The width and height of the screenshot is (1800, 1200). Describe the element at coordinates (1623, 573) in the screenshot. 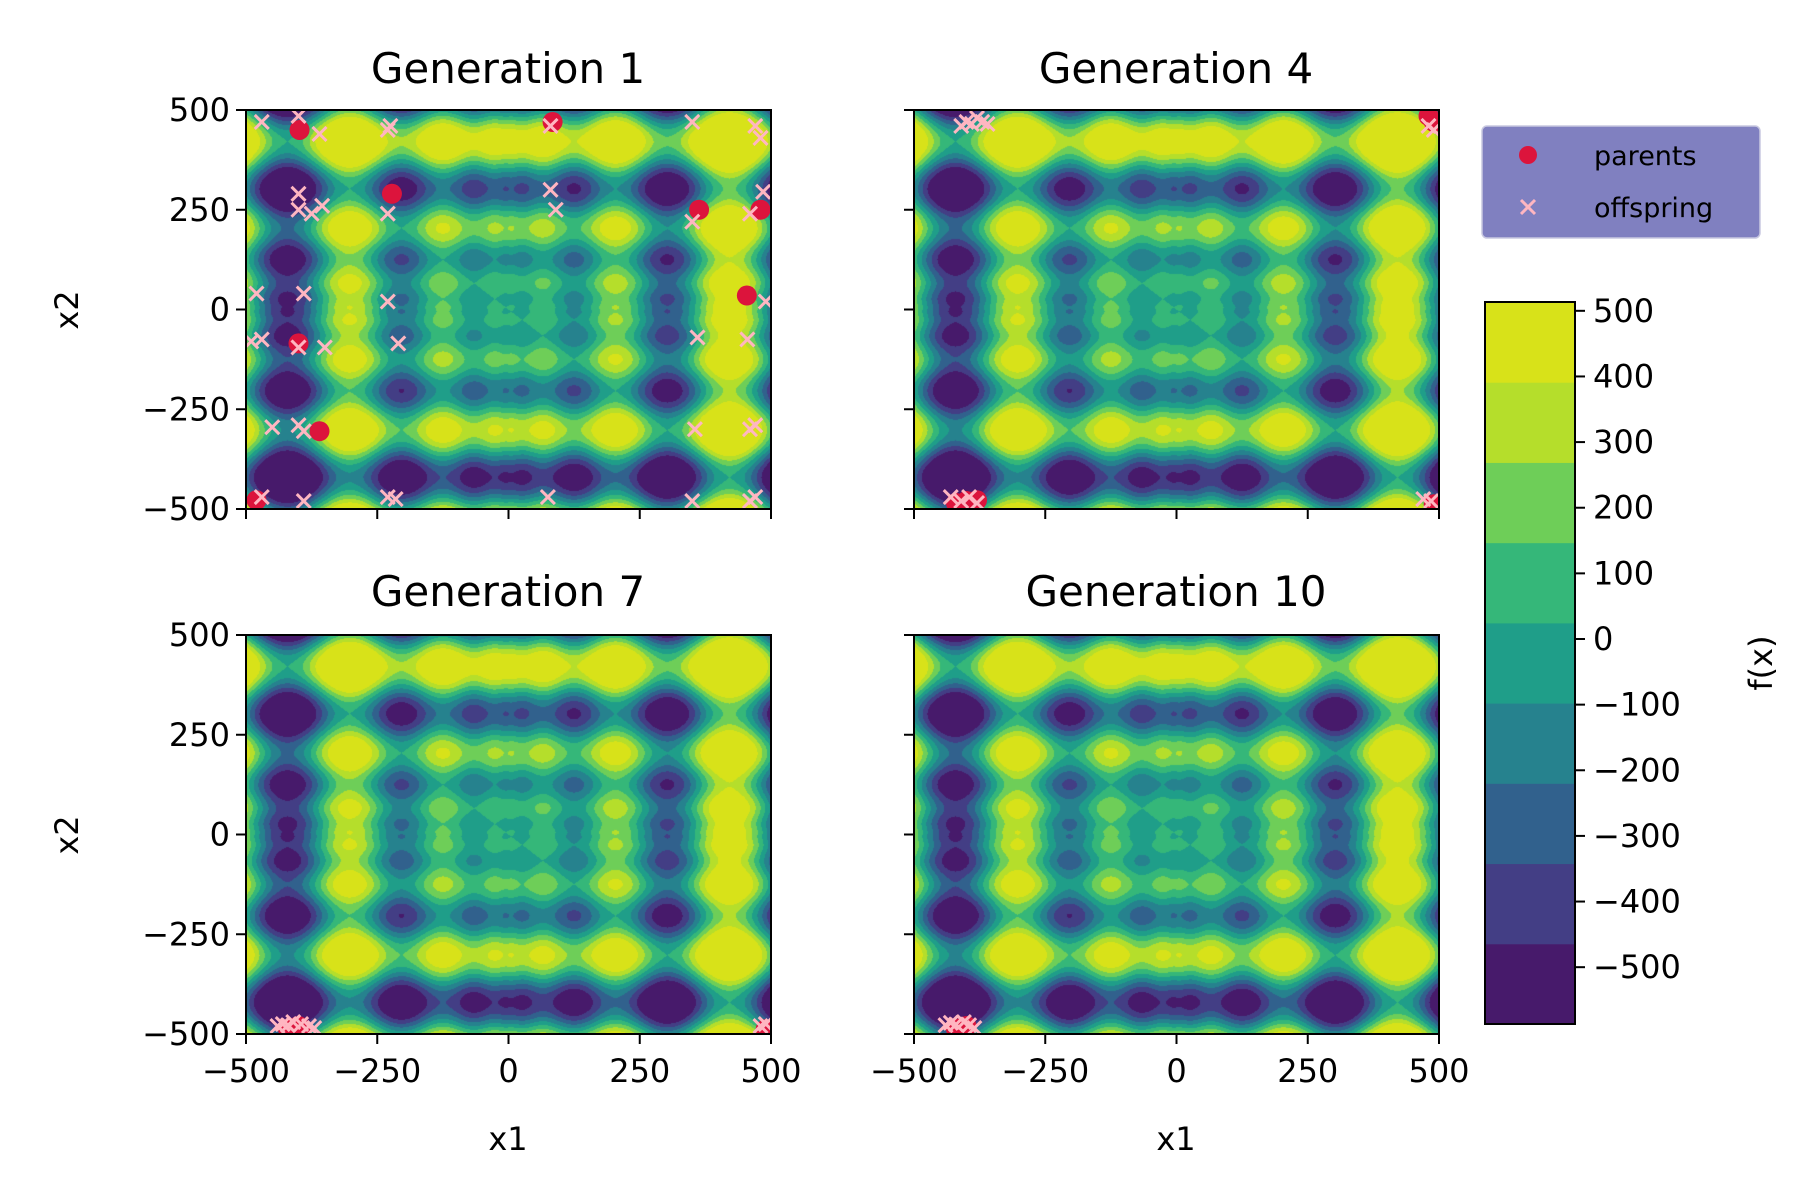

I see `colorbar-tick-label: 100` at that location.